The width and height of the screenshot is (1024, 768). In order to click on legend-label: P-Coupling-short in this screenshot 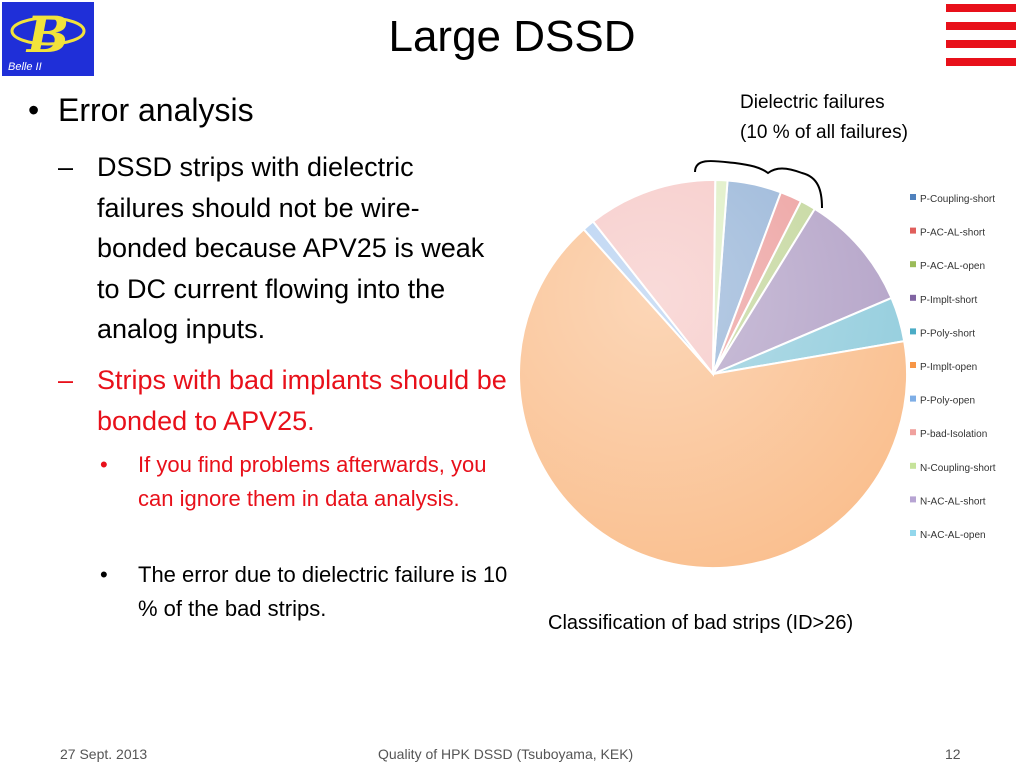, I will do `click(957, 199)`.